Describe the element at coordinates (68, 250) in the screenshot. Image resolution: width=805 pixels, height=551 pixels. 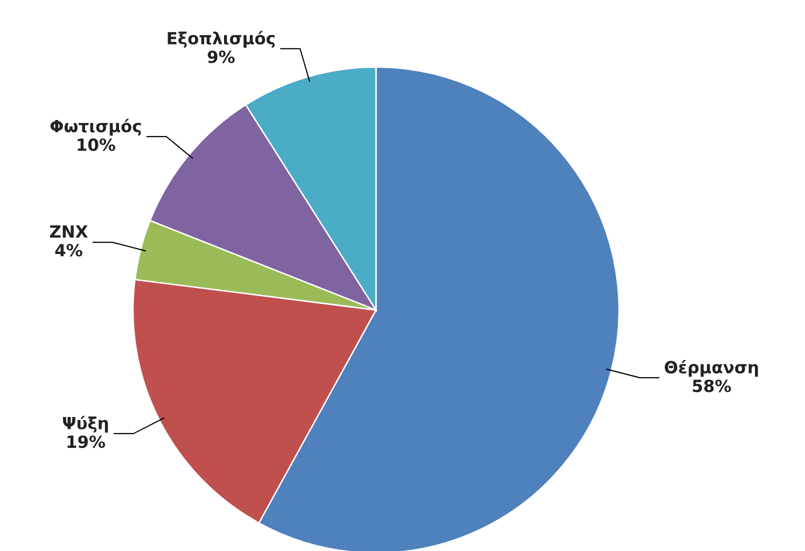
I see `data-label: 4%` at that location.